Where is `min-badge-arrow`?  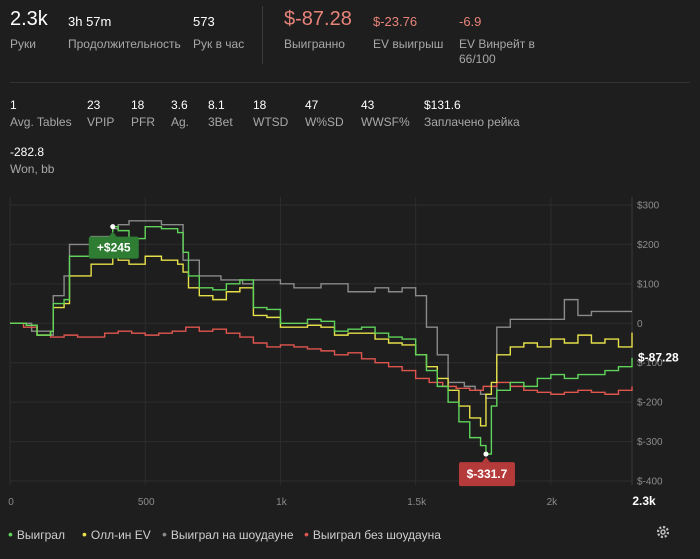
min-badge-arrow is located at coordinates (485, 460).